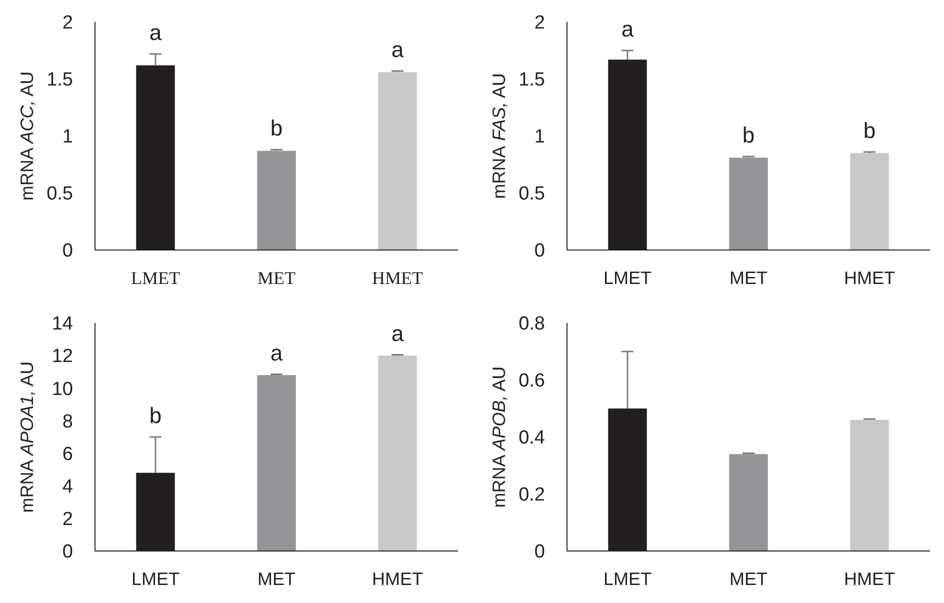  What do you see at coordinates (27, 136) in the screenshot?
I see `y-axis-title: mRNA ACC, AU` at bounding box center [27, 136].